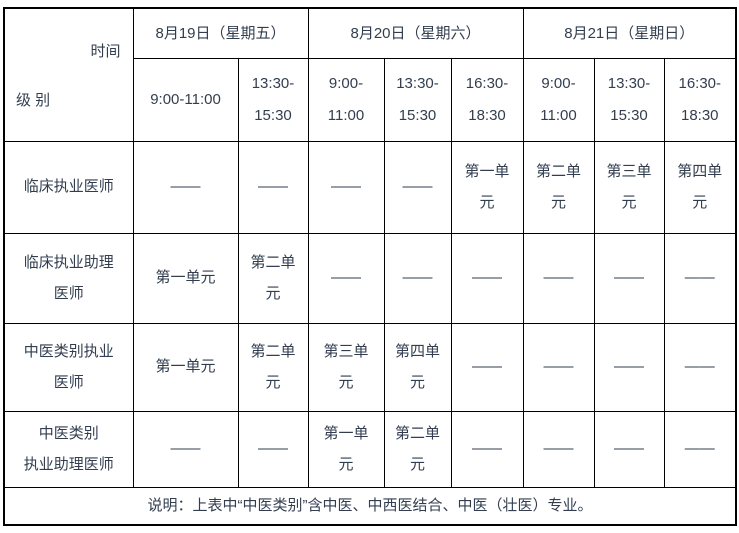 The width and height of the screenshot is (739, 533). Describe the element at coordinates (68, 449) in the screenshot. I see `row-label: 中医类别 执业助理医师` at that location.